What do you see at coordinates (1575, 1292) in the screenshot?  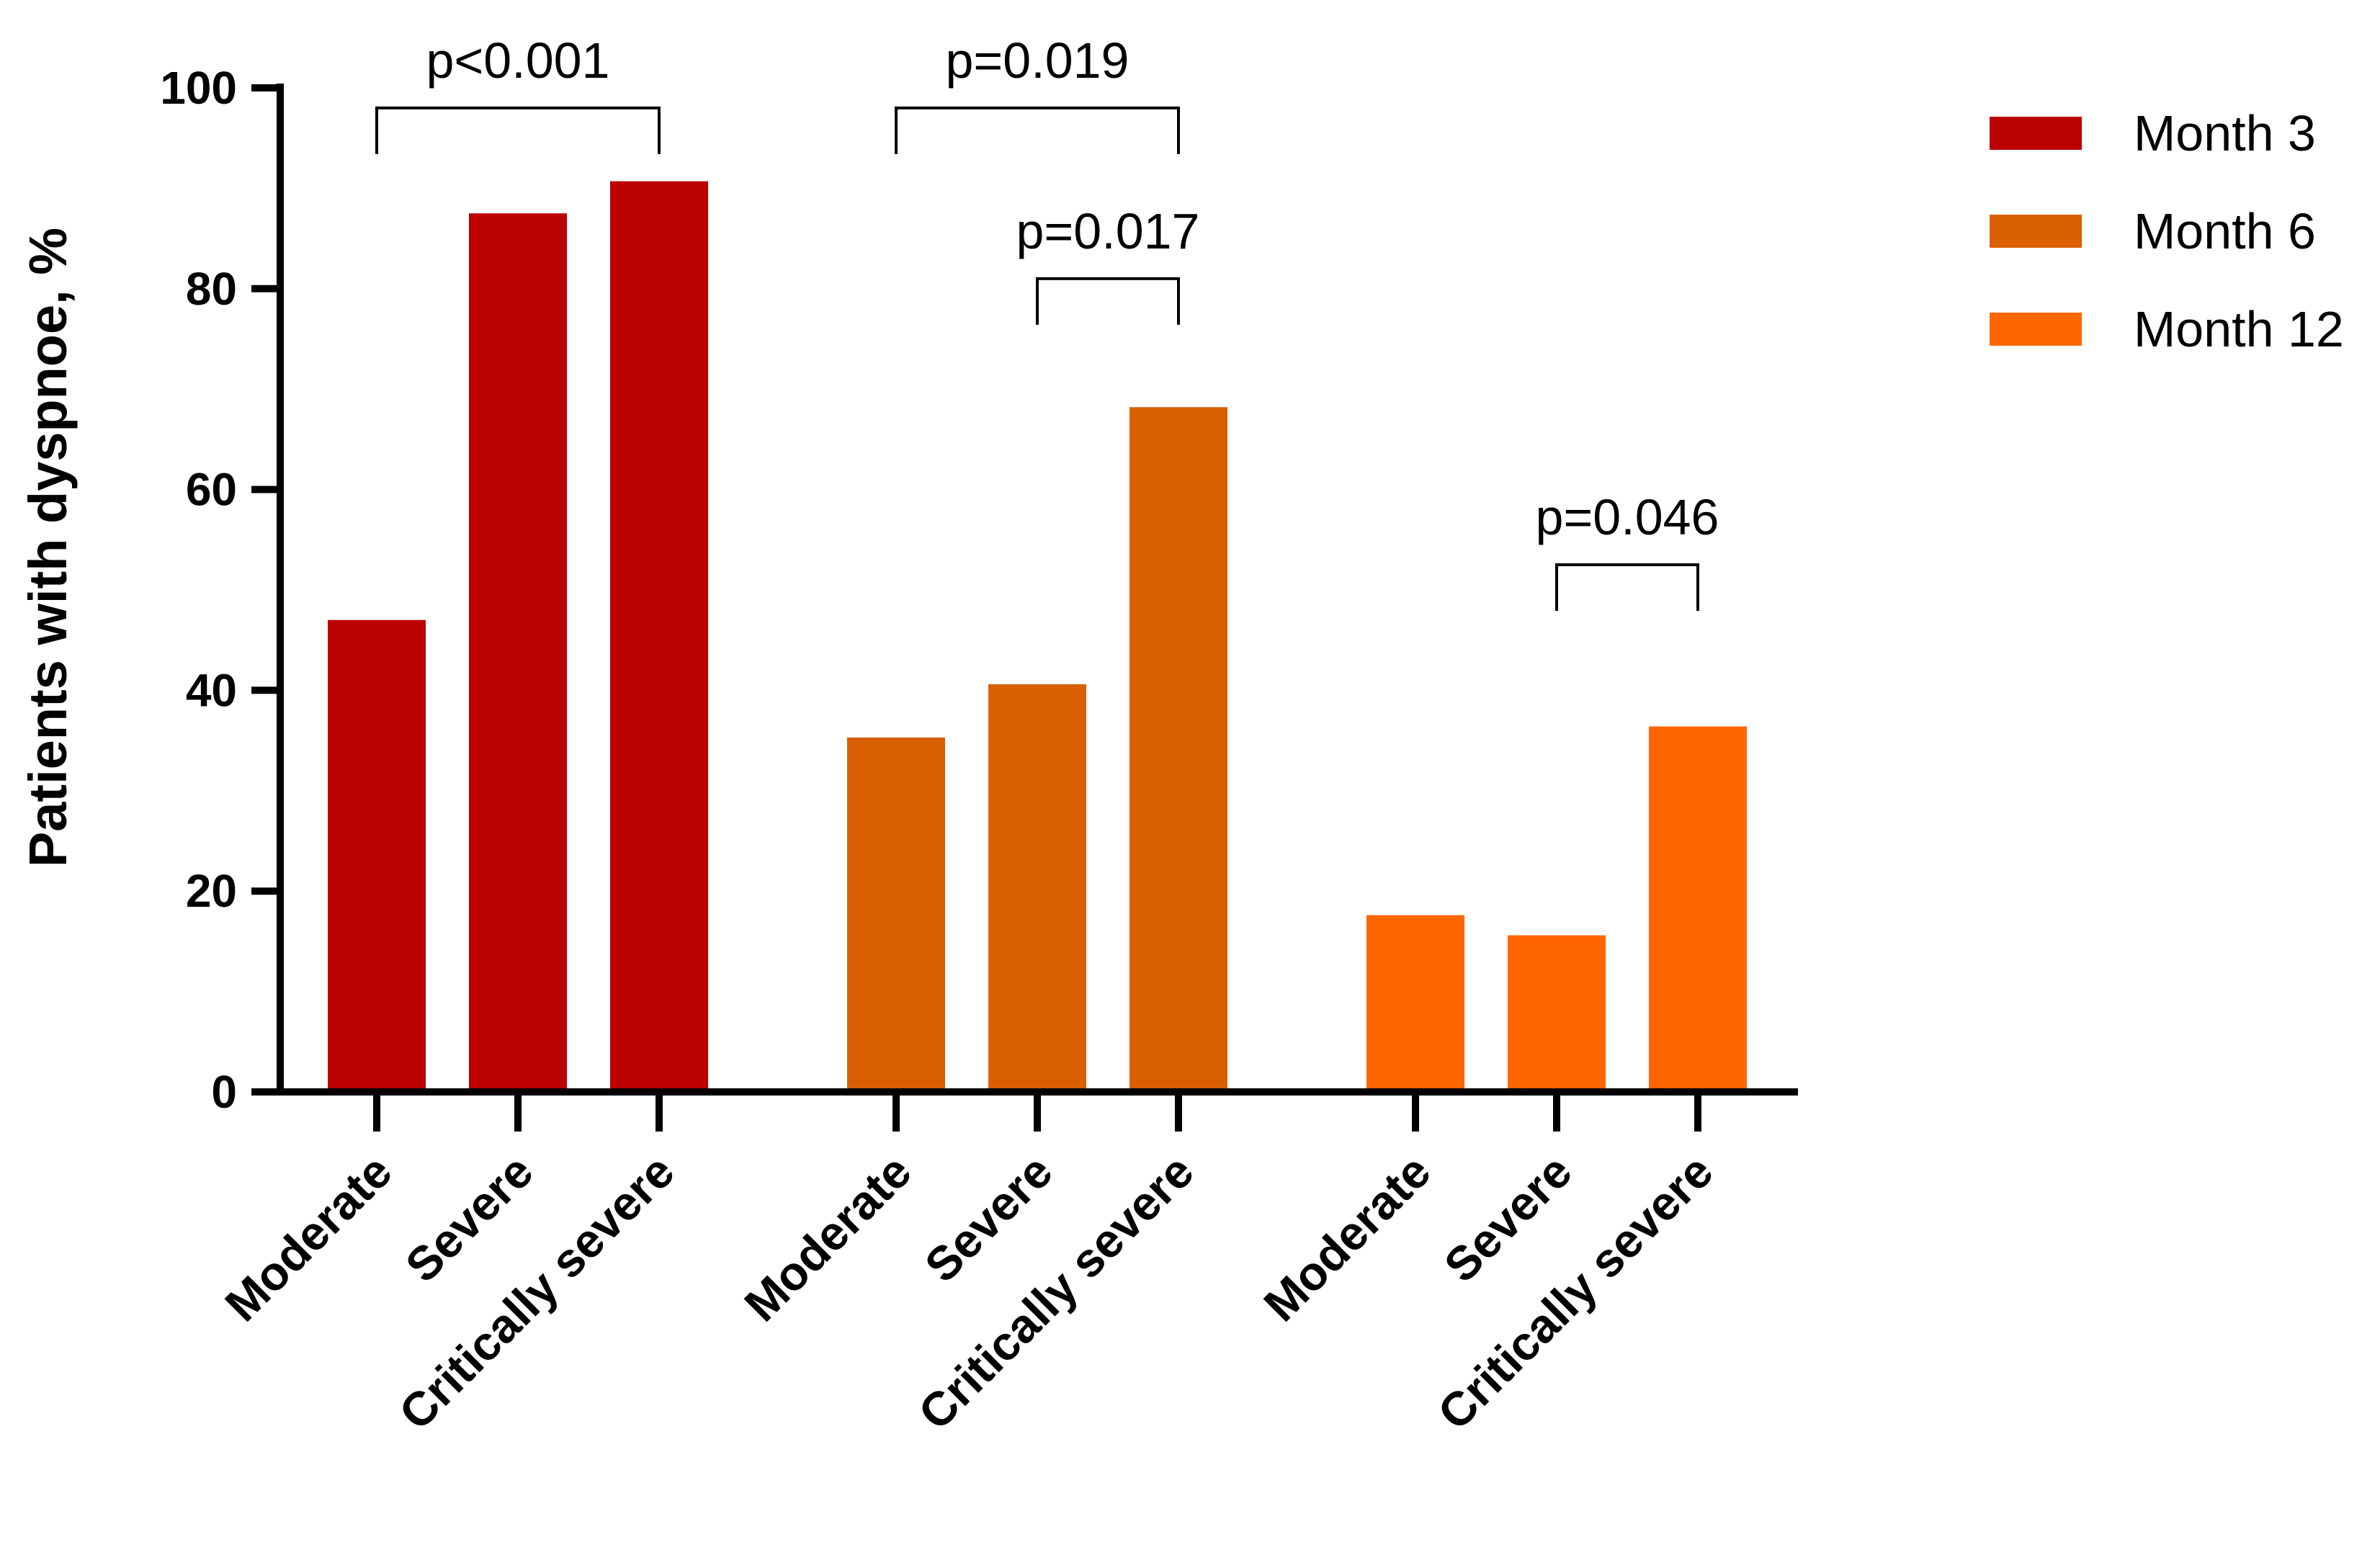 I see `x-tick-label-3-3: Critically severe` at bounding box center [1575, 1292].